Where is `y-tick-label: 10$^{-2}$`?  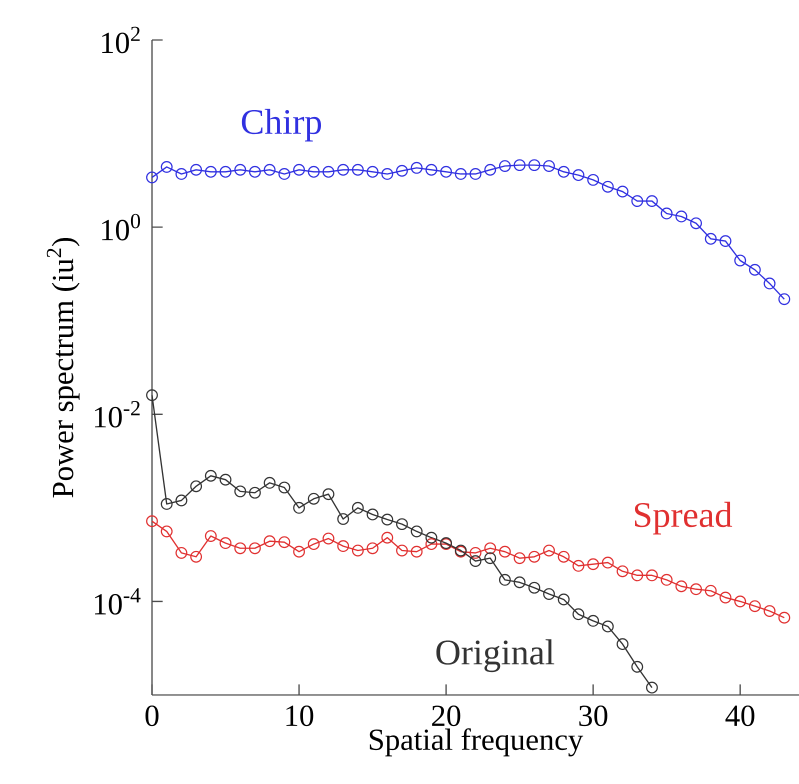
y-tick-label: 10$^{-2}$ is located at coordinates (117, 414).